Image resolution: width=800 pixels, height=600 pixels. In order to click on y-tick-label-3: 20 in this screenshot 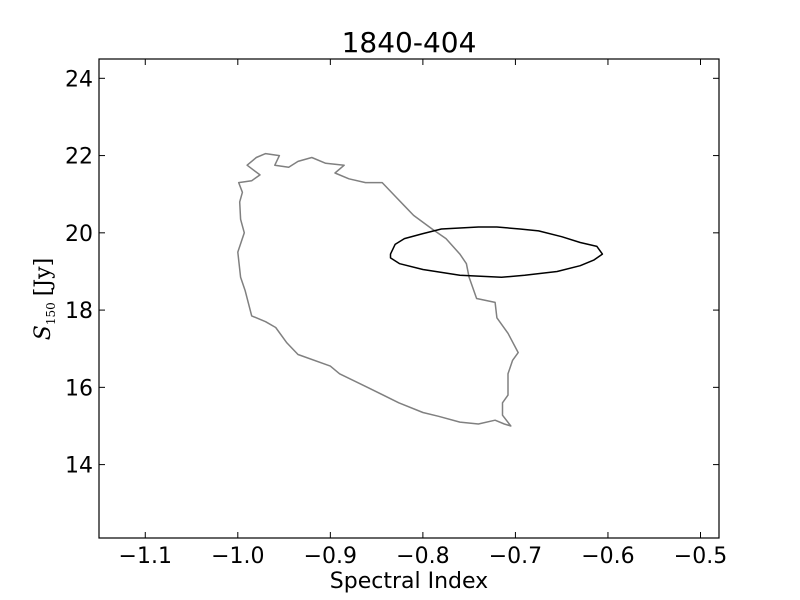, I will do `click(79, 234)`.